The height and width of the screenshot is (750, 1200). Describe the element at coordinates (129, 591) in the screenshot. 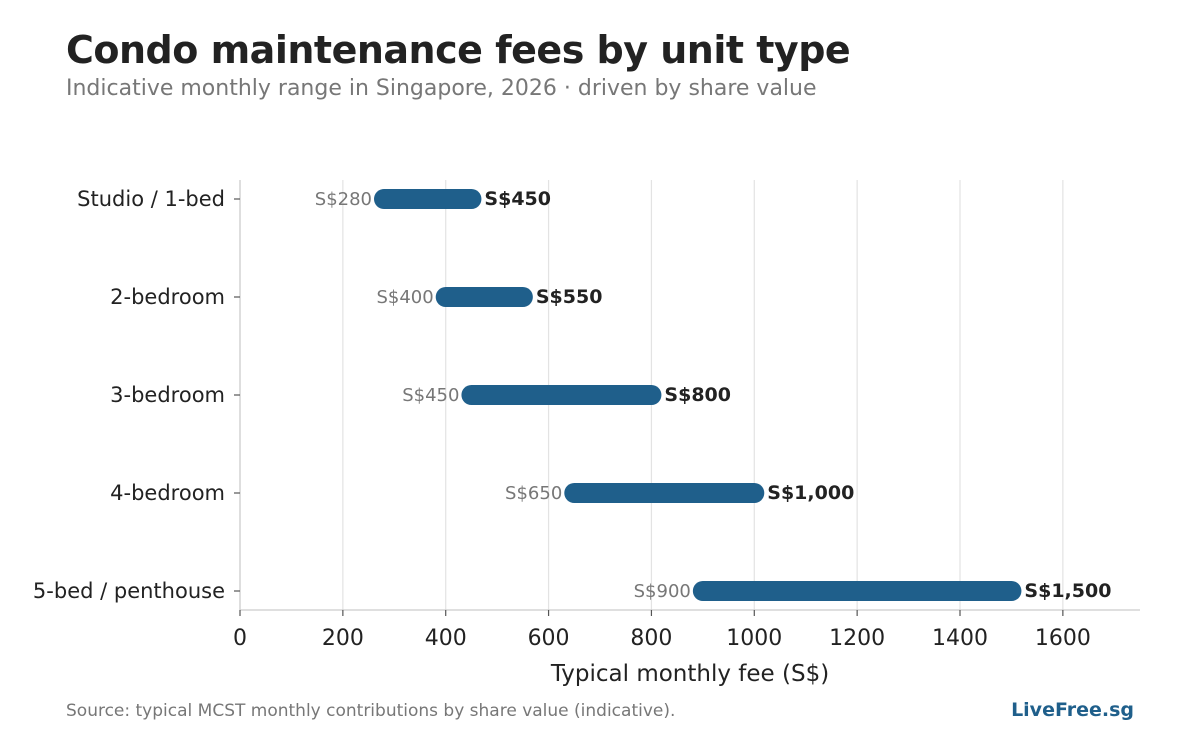

I see `category-label: 5-bed / penthouse` at that location.